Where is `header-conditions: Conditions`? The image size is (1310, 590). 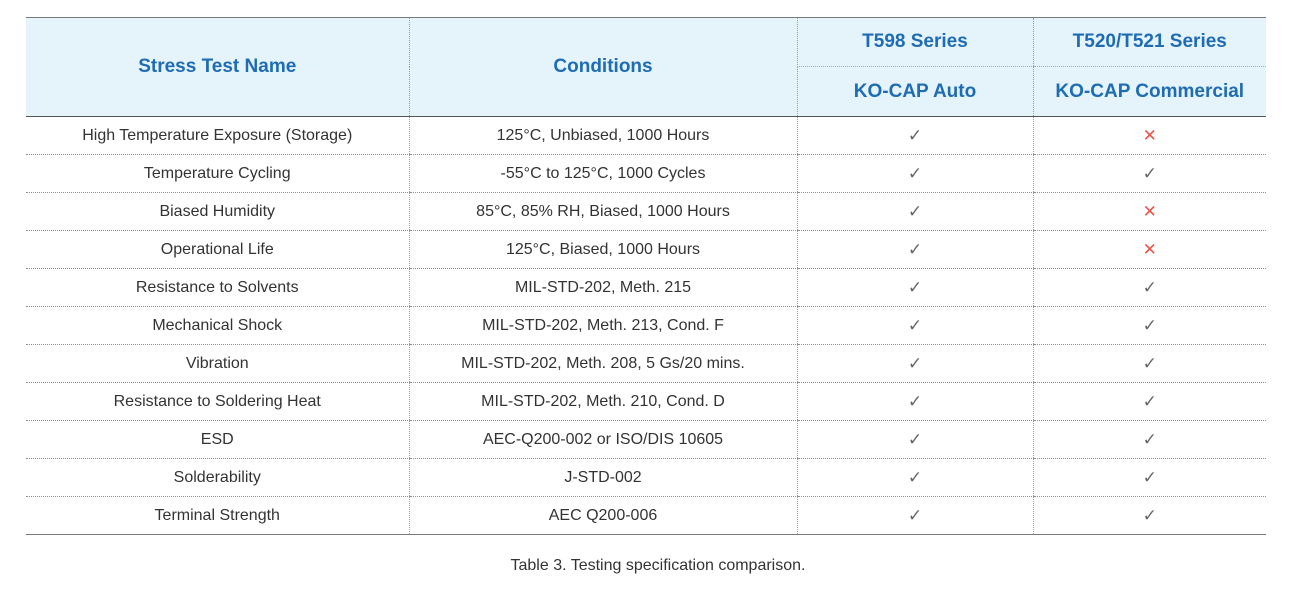 header-conditions: Conditions is located at coordinates (602, 67).